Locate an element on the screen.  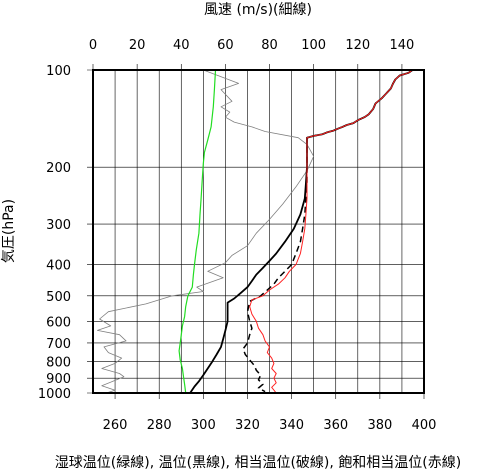
top-axis-title: 風速 (m/s)(細線) is located at coordinates (258, 10).